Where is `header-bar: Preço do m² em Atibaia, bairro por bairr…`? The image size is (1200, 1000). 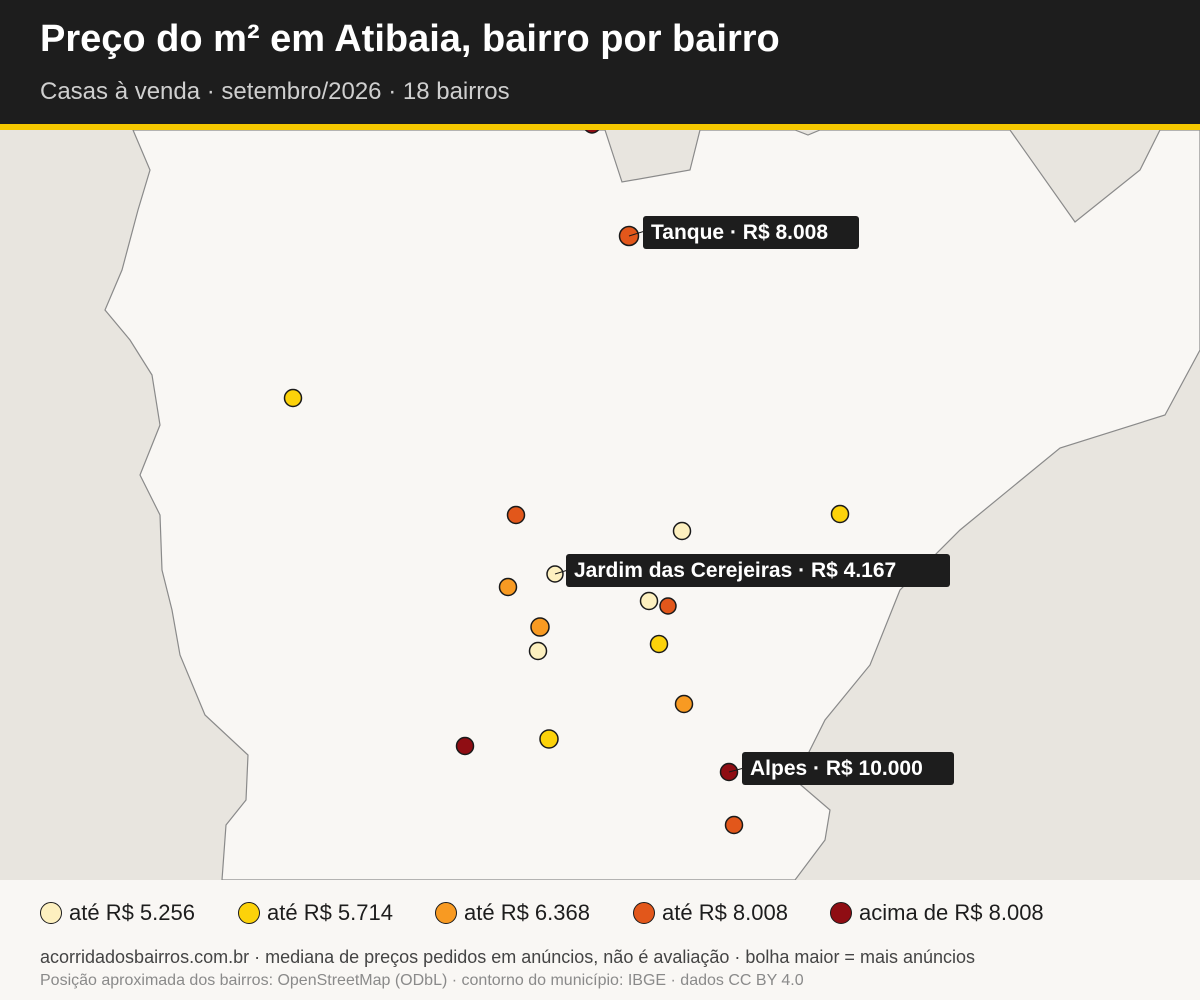
header-bar: Preço do m² em Atibaia, bairro por bairr… is located at coordinates (600, 62).